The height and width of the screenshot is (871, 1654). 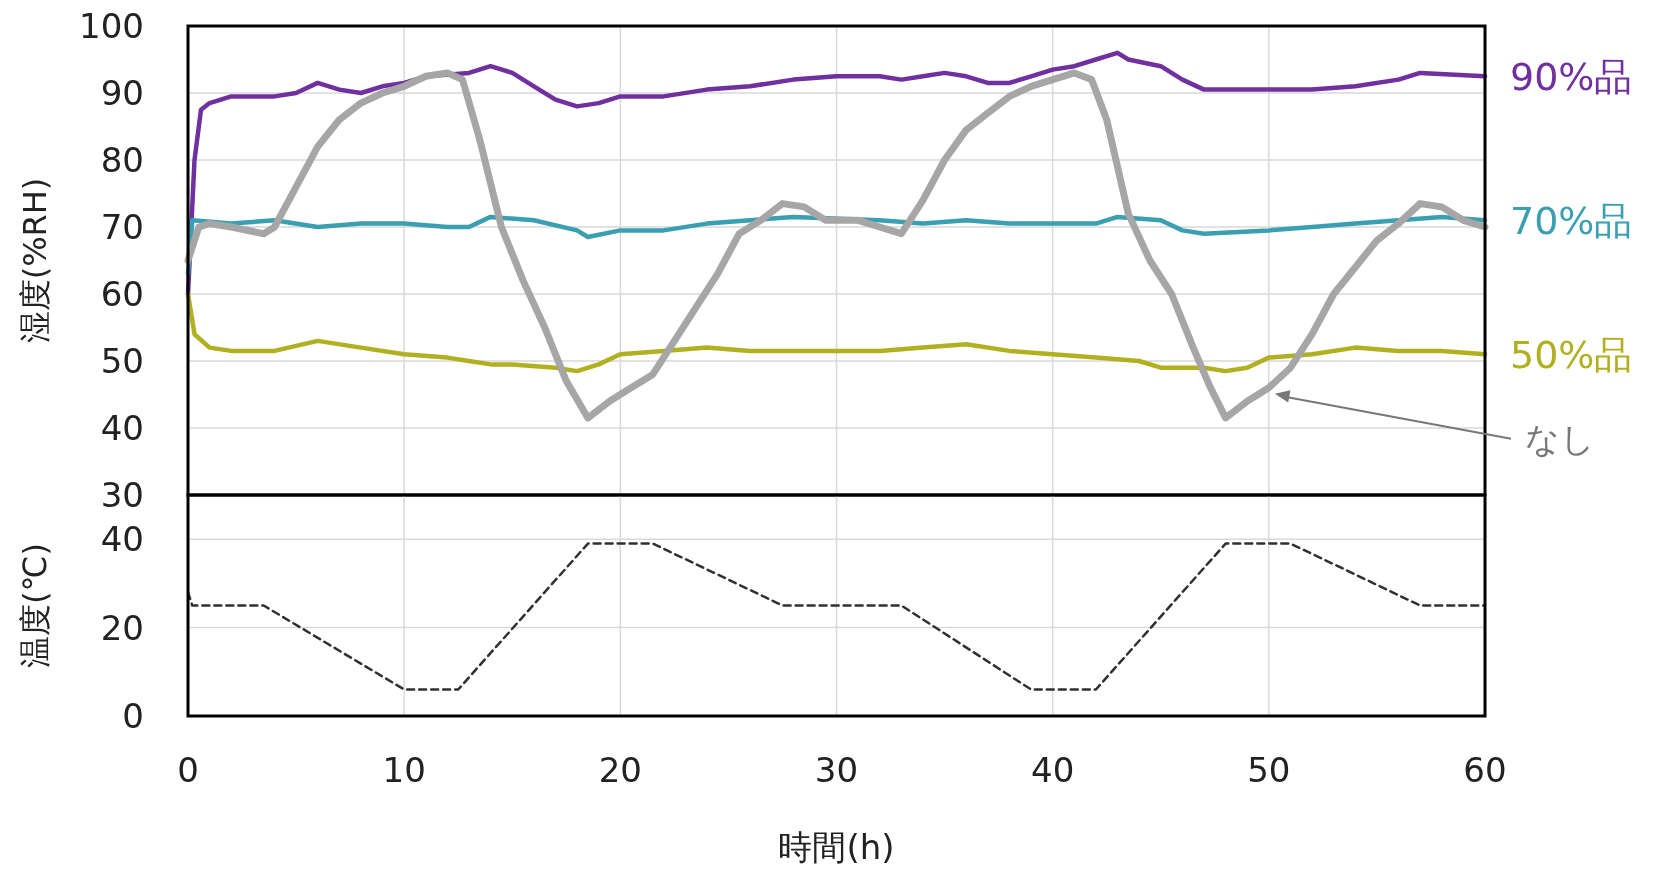 I want to click on y-tick-label: 0, so click(x=133, y=716).